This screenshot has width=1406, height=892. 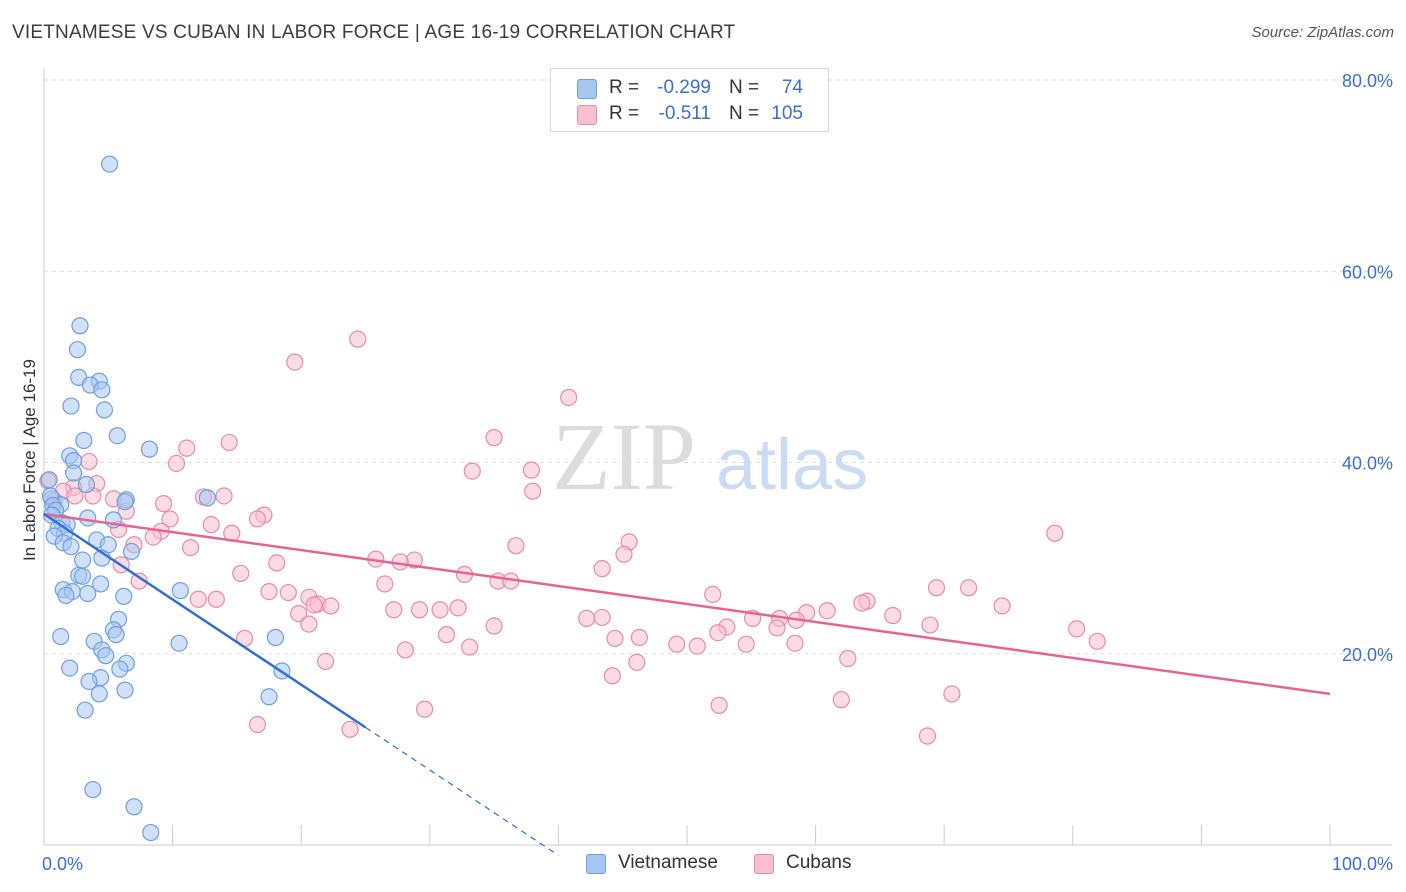 I want to click on legend-swatch-vietnamese, so click(x=587, y=89).